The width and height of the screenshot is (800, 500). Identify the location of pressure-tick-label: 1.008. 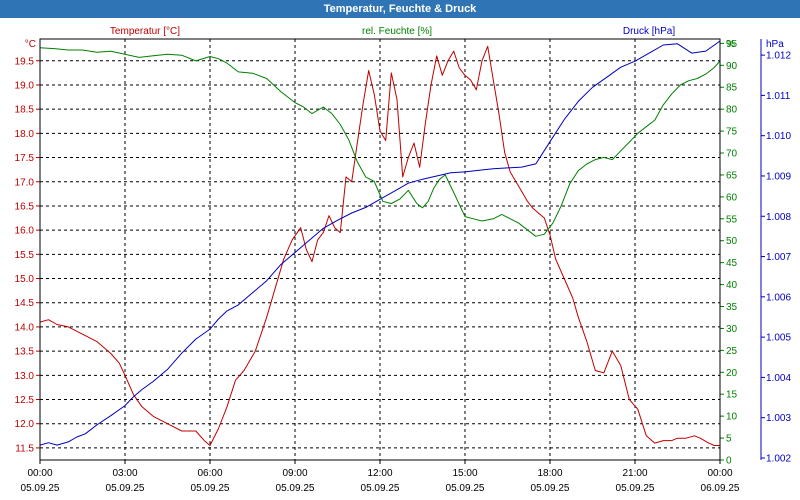
(778, 217).